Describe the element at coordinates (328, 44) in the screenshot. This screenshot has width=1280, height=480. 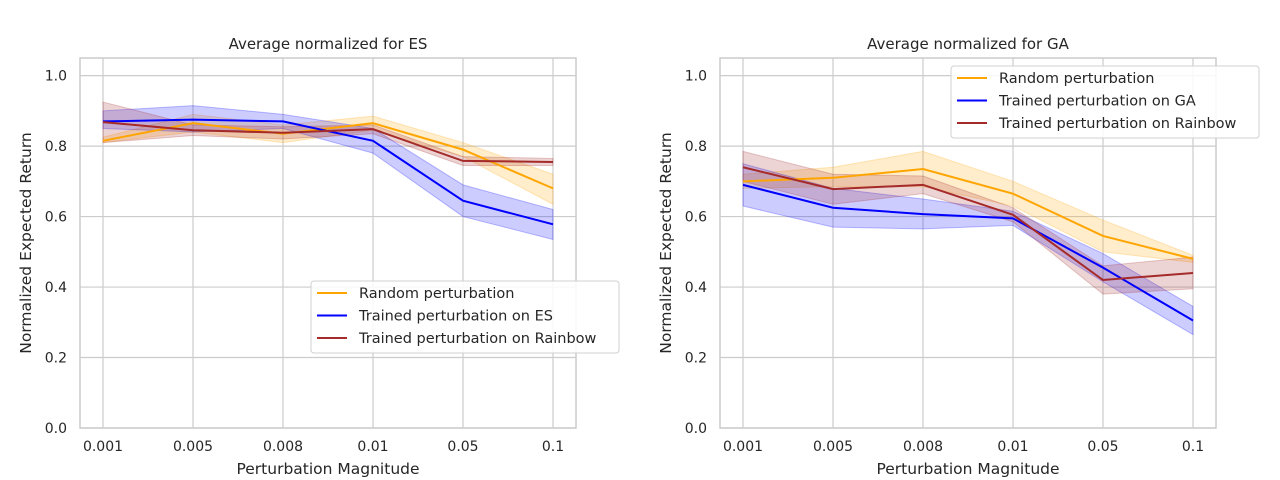
I see `chart-title: Average normalized for ES` at that location.